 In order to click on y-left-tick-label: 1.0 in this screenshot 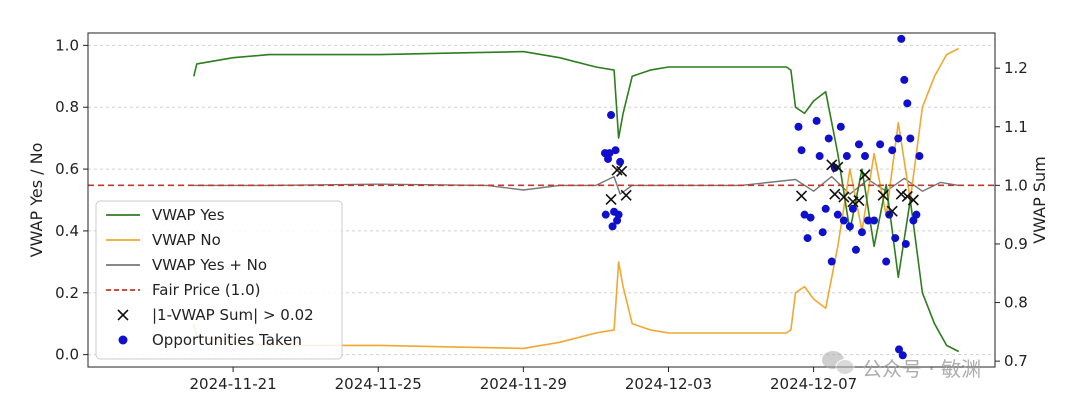, I will do `click(67, 45)`.